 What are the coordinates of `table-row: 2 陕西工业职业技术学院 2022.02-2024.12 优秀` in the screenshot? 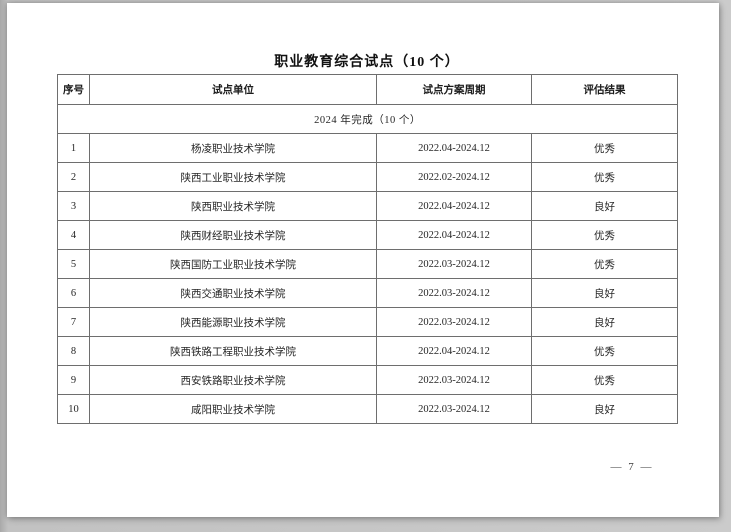 It's located at (367, 177).